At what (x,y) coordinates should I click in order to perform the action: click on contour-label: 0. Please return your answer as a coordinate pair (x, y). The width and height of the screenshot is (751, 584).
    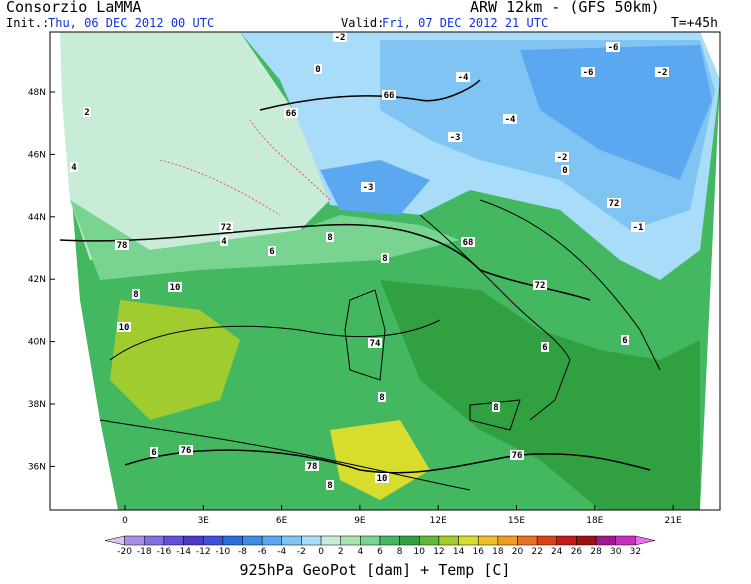
    Looking at the image, I should click on (317, 70).